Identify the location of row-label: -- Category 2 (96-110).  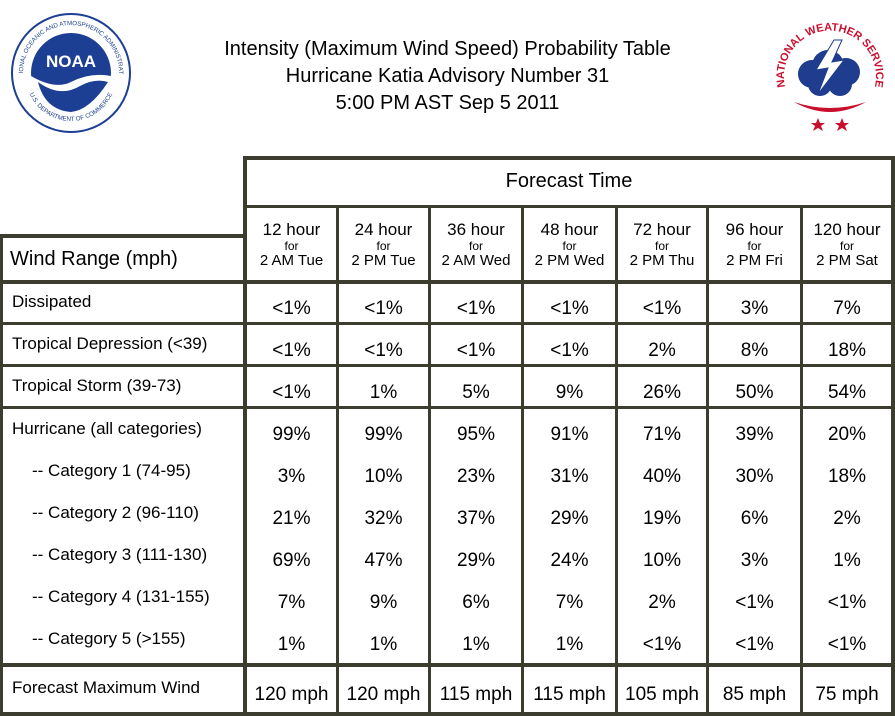
(115, 512).